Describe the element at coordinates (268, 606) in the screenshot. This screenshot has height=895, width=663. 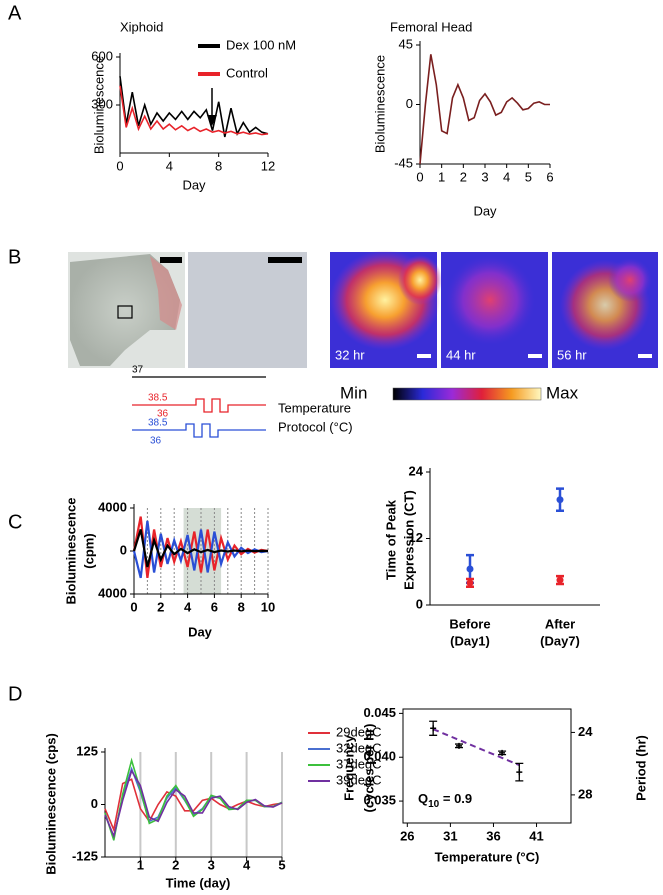
I see `x-tick-label: 10` at that location.